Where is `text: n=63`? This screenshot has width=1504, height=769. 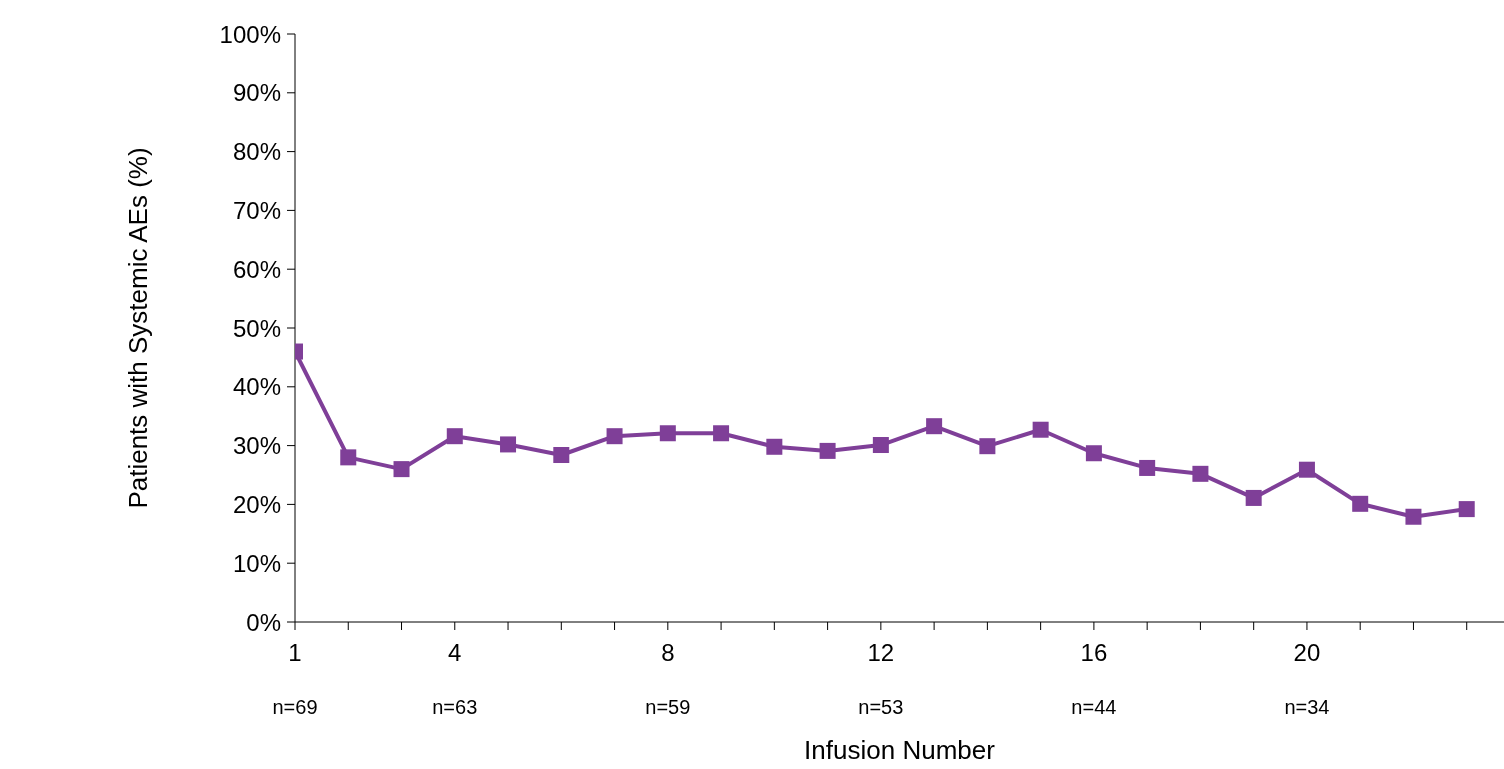
text: n=63 is located at coordinates (455, 707).